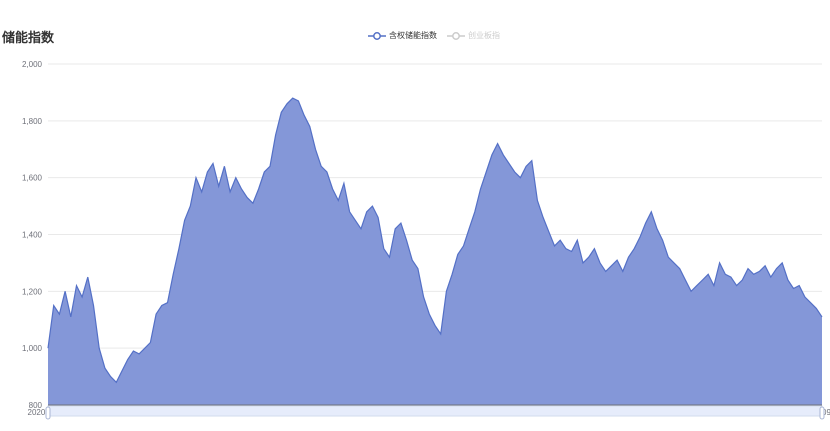 The image size is (830, 431). I want to click on chart-title: 储能指数, so click(28, 37).